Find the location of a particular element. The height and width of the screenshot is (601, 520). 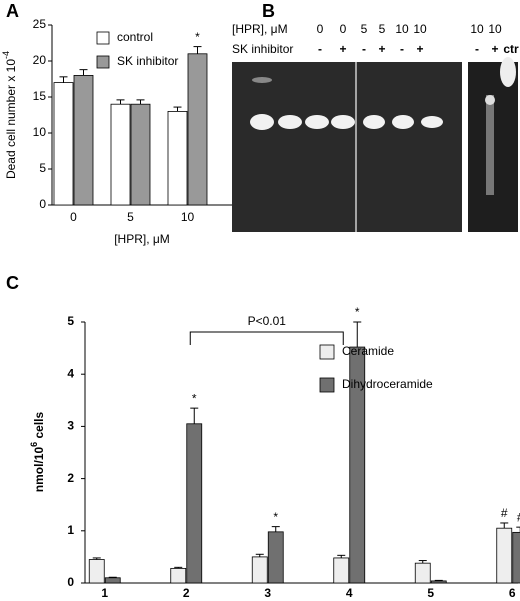

gel-row-label: [HPR], μM is located at coordinates (260, 29).